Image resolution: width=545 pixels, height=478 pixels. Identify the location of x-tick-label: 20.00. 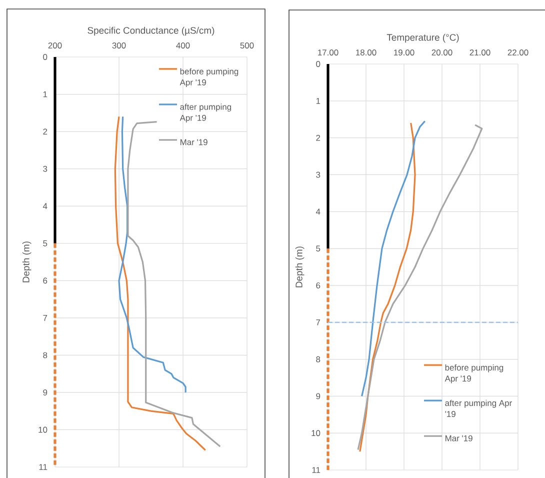
(442, 52).